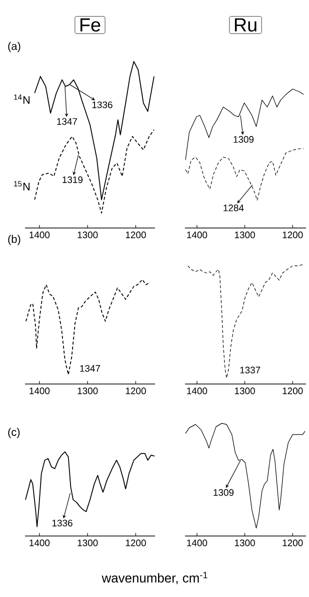 The image size is (309, 597). I want to click on annotation: 1284, so click(234, 208).